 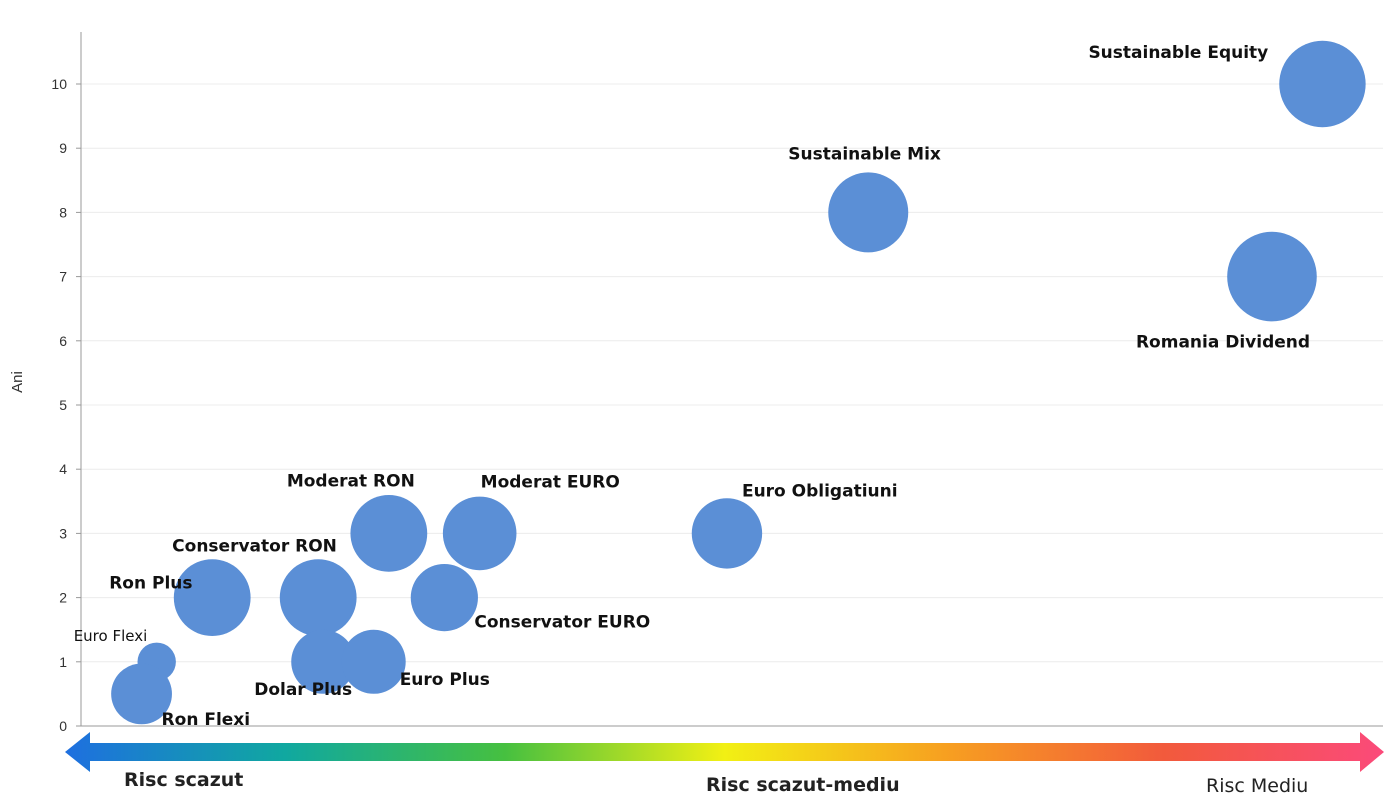 What do you see at coordinates (150, 584) in the screenshot?
I see `bubble-label: Ron Plus` at bounding box center [150, 584].